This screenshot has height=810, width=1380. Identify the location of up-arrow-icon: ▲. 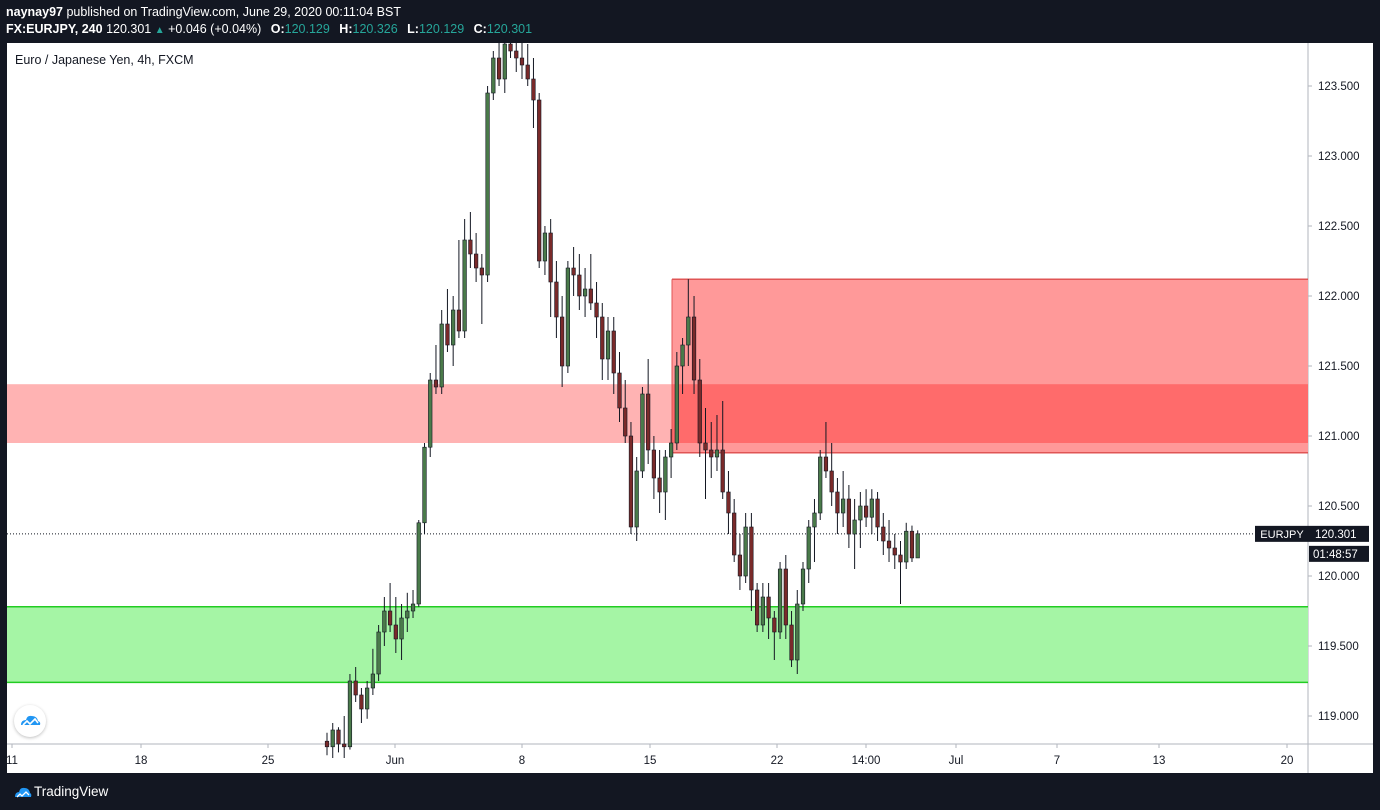
(159, 30).